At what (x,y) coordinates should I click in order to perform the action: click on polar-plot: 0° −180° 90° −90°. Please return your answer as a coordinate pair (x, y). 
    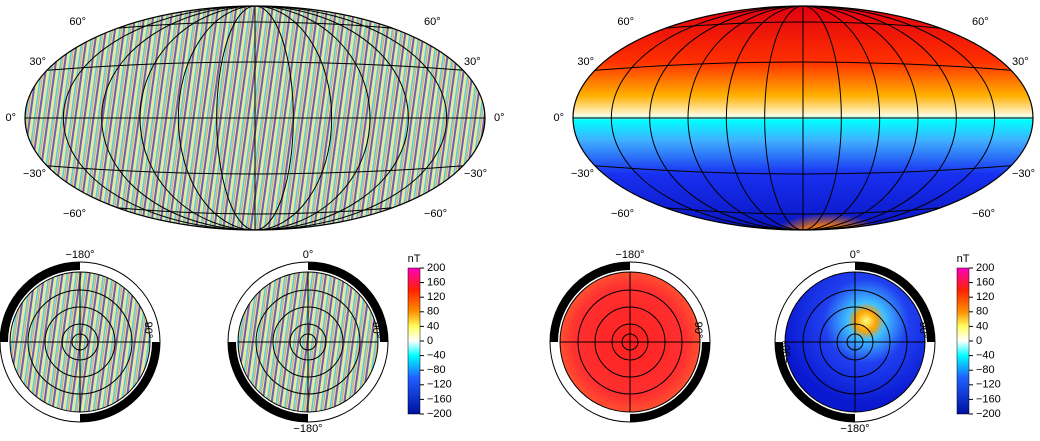
    Looking at the image, I should click on (855, 342).